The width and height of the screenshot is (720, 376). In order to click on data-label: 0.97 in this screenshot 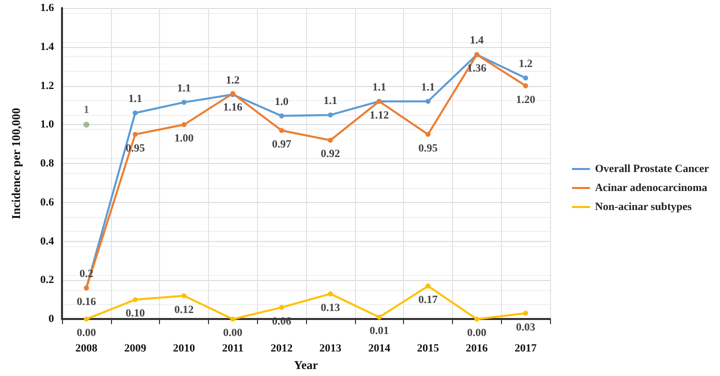, I will do `click(282, 144)`.